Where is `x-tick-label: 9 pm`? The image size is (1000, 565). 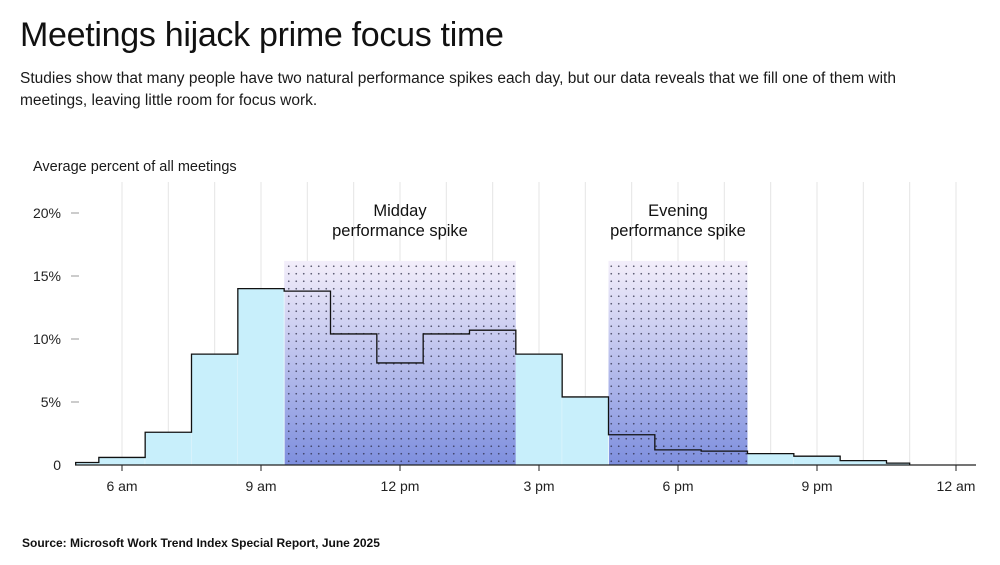 x-tick-label: 9 pm is located at coordinates (816, 486).